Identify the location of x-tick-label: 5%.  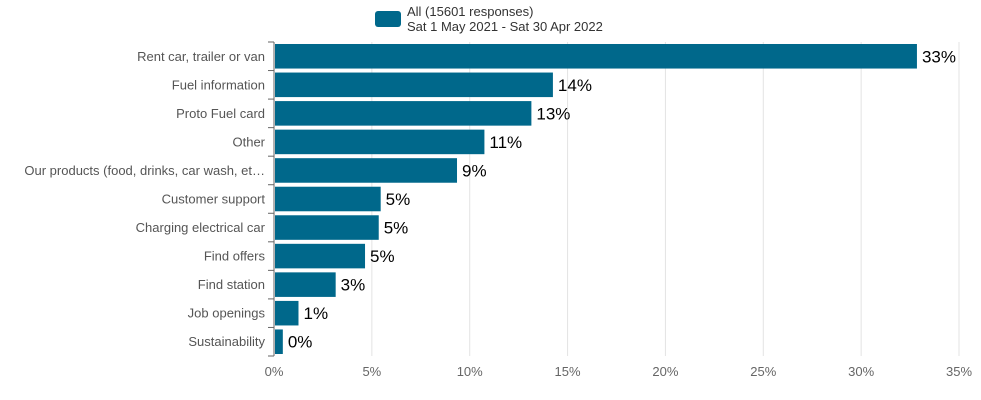
(371, 371).